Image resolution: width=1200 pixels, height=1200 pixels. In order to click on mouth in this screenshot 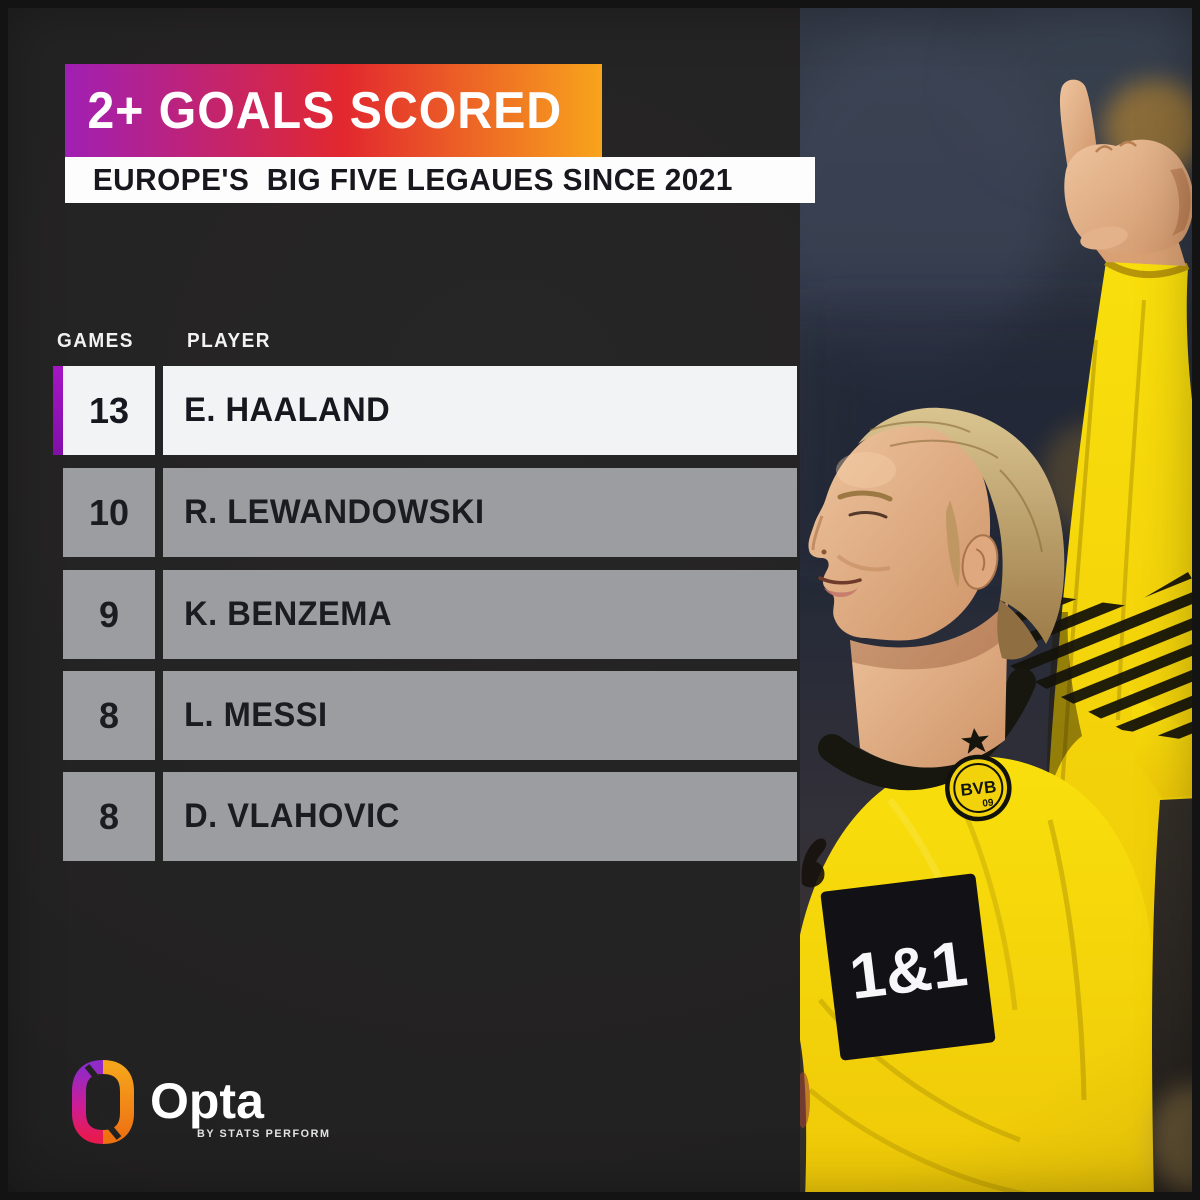, I will do `click(840, 580)`.